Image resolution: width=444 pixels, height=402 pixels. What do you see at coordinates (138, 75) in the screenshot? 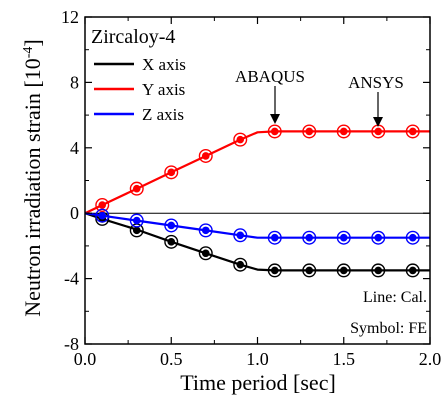
I see `legend: Zircaloy-4 X axis Y axis Z axis` at bounding box center [138, 75].